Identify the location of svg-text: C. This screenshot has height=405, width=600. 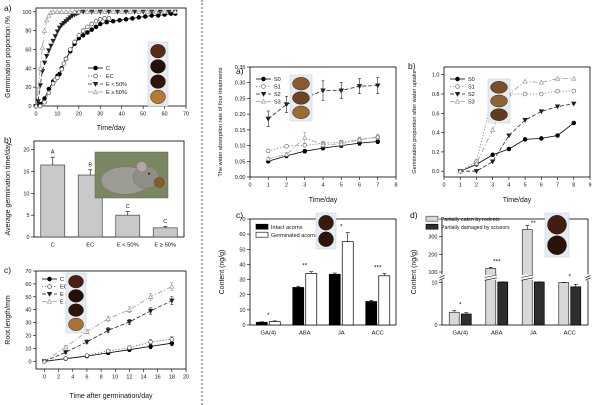
(53, 246).